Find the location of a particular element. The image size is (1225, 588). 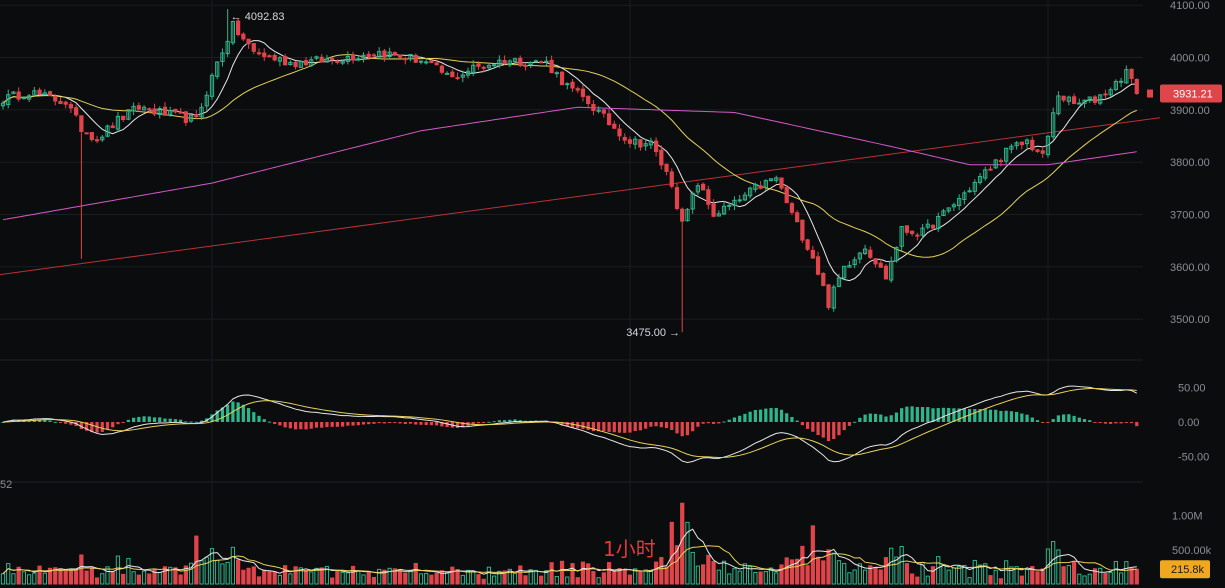

price-tick-label: 3700.00 is located at coordinates (1190, 215).